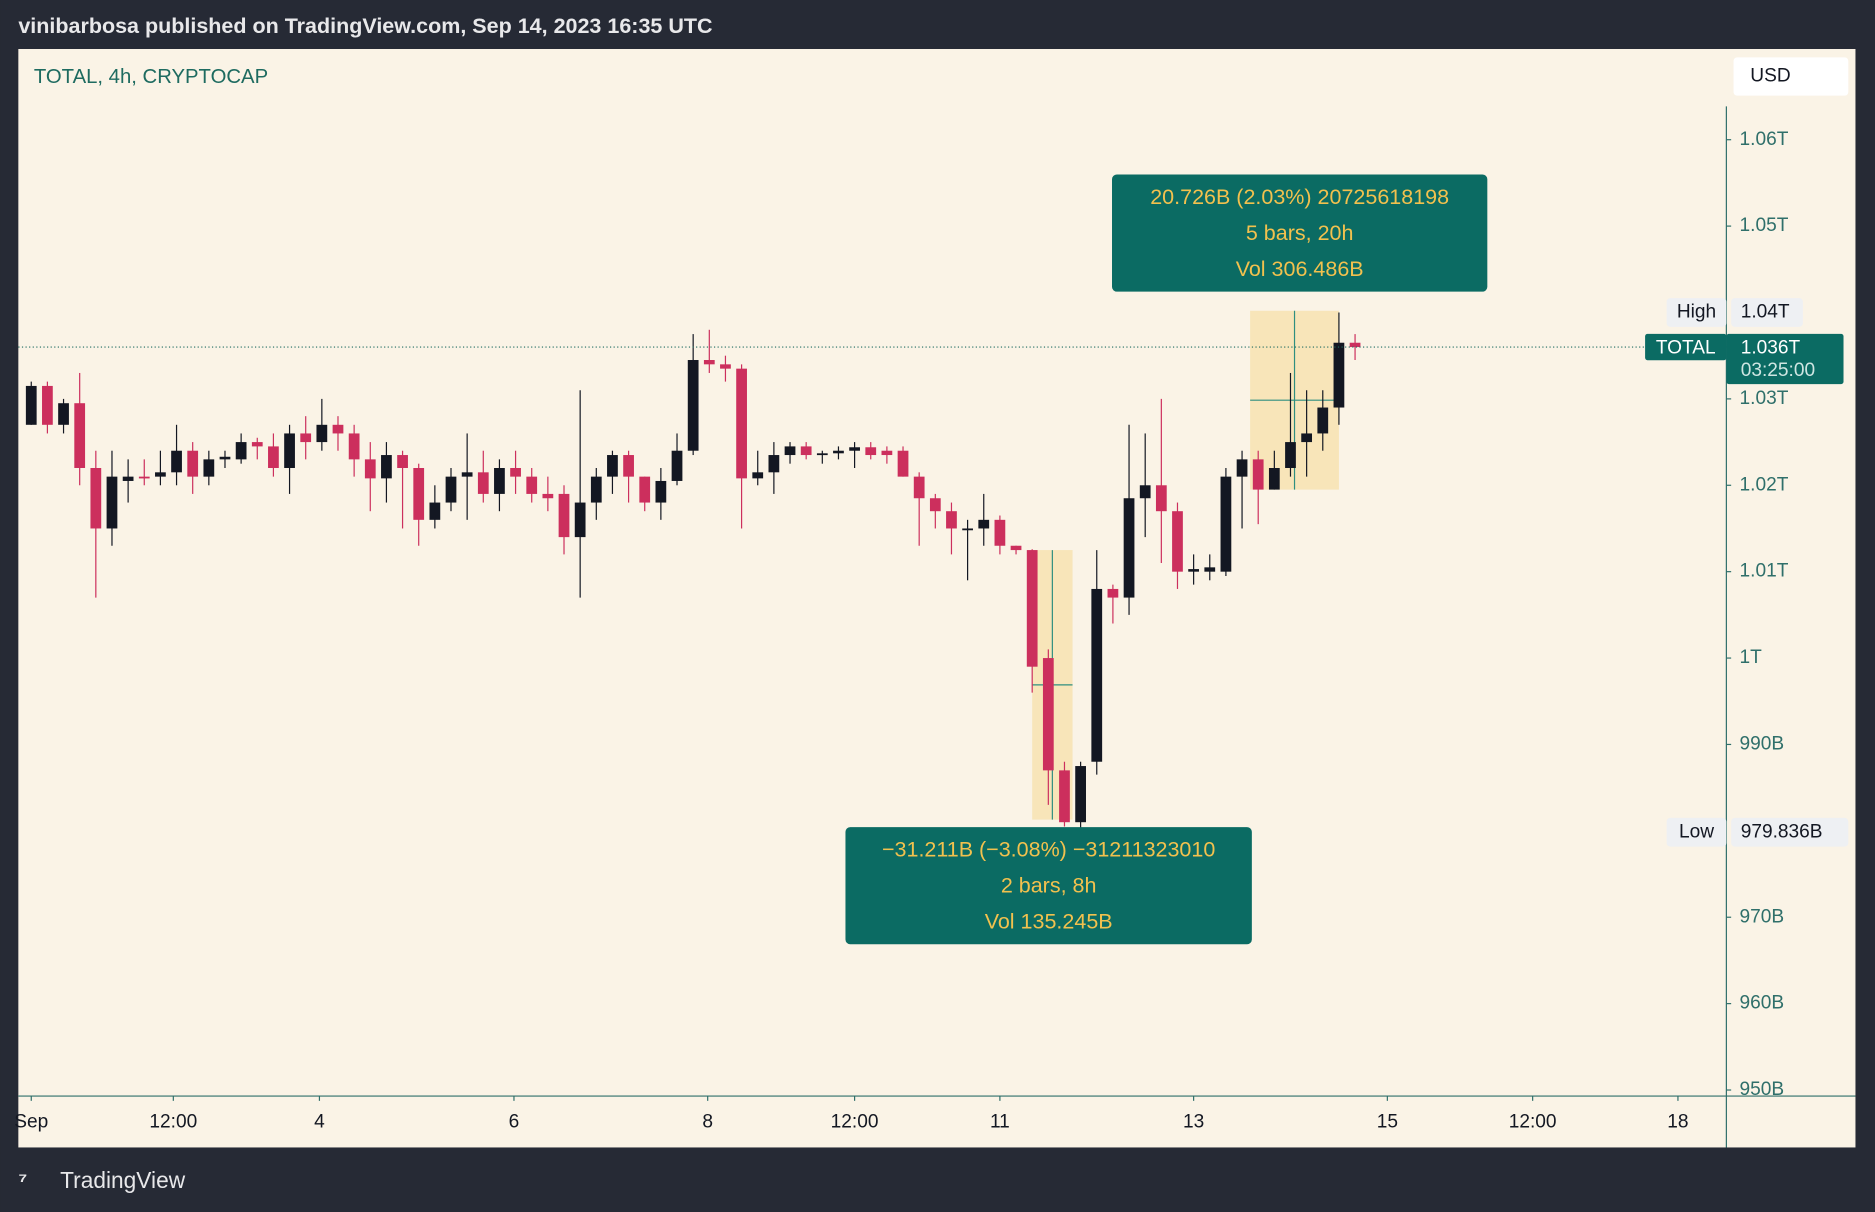  I want to click on currency: USD, so click(1770, 76).